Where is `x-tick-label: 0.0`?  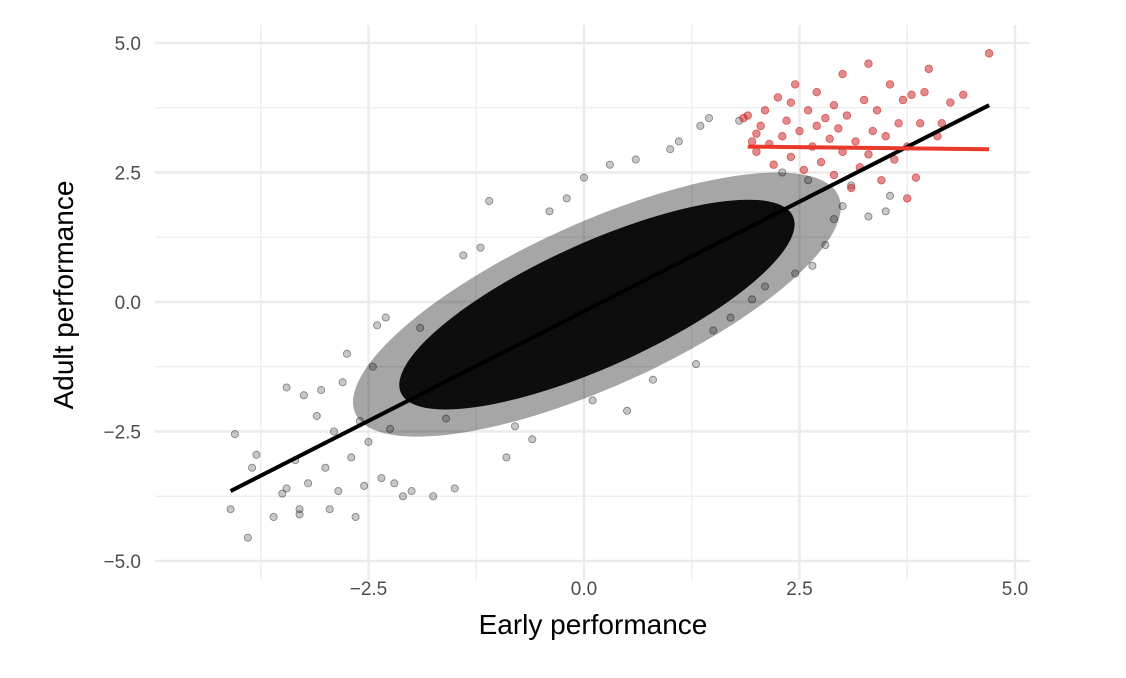
x-tick-label: 0.0 is located at coordinates (584, 589).